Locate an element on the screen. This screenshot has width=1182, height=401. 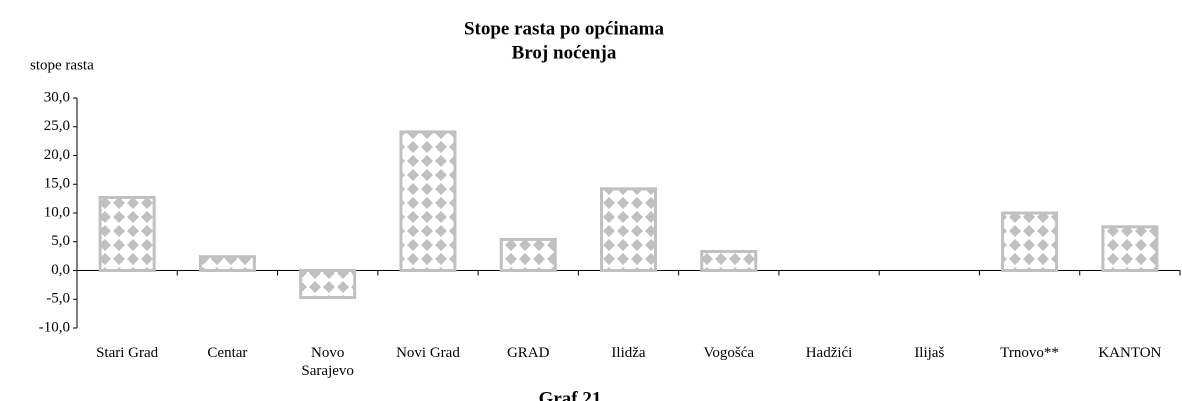
y-tick-label: 0,0 is located at coordinates (60, 270).